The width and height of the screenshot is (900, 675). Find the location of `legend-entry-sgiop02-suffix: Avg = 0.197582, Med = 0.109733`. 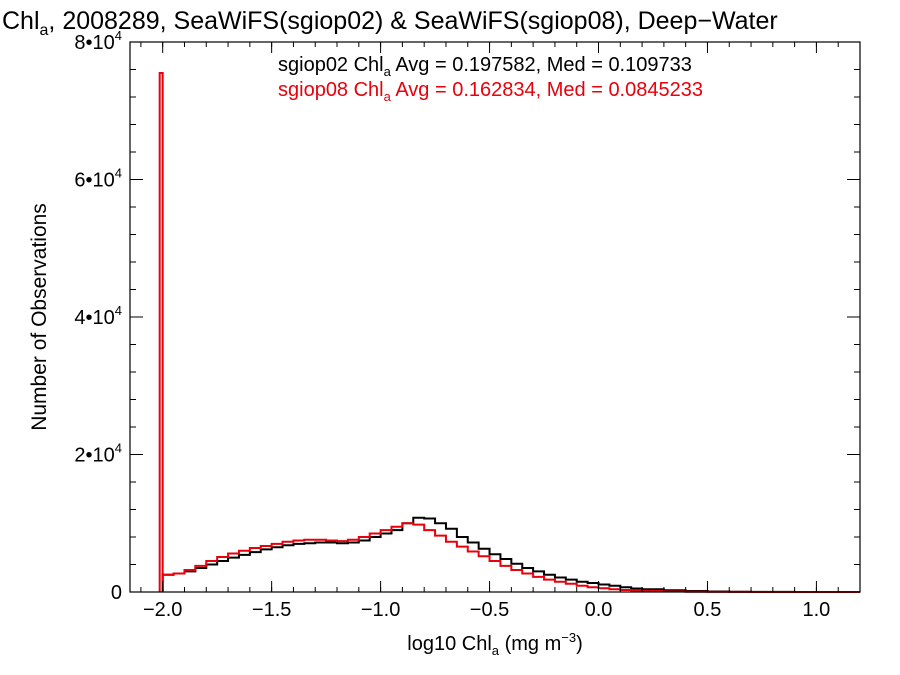

legend-entry-sgiop02-suffix: Avg = 0.197582, Med = 0.109733 is located at coordinates (541, 65).